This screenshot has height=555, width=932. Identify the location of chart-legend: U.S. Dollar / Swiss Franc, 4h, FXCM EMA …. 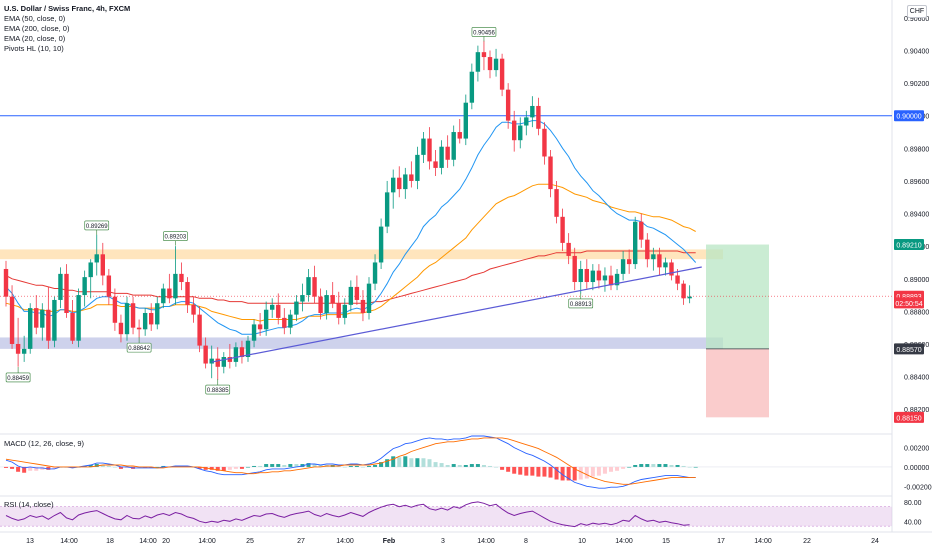
(67, 29).